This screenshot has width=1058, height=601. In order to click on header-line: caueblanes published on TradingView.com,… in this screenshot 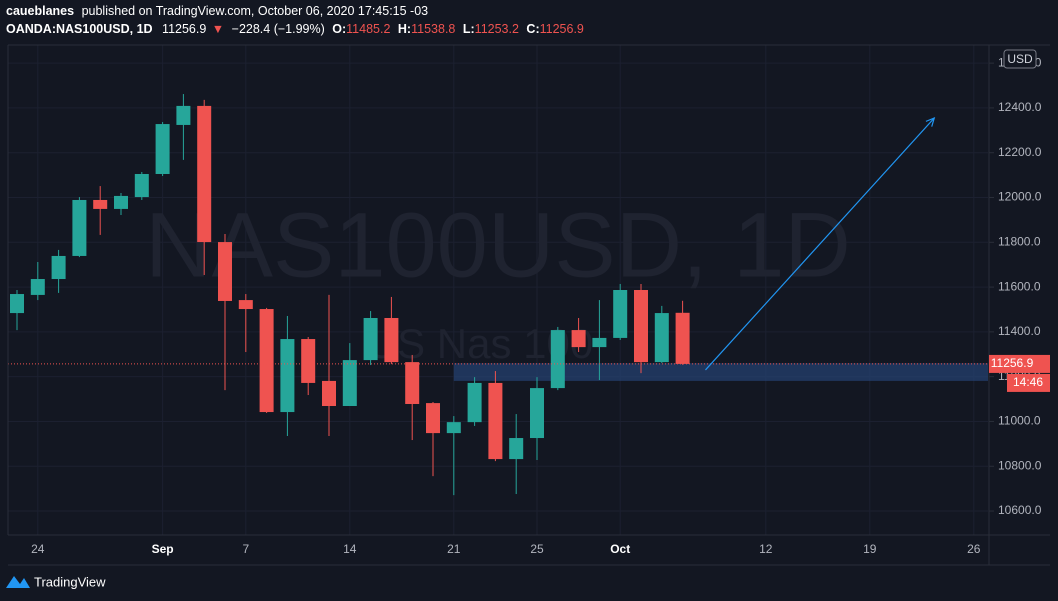, I will do `click(217, 11)`.